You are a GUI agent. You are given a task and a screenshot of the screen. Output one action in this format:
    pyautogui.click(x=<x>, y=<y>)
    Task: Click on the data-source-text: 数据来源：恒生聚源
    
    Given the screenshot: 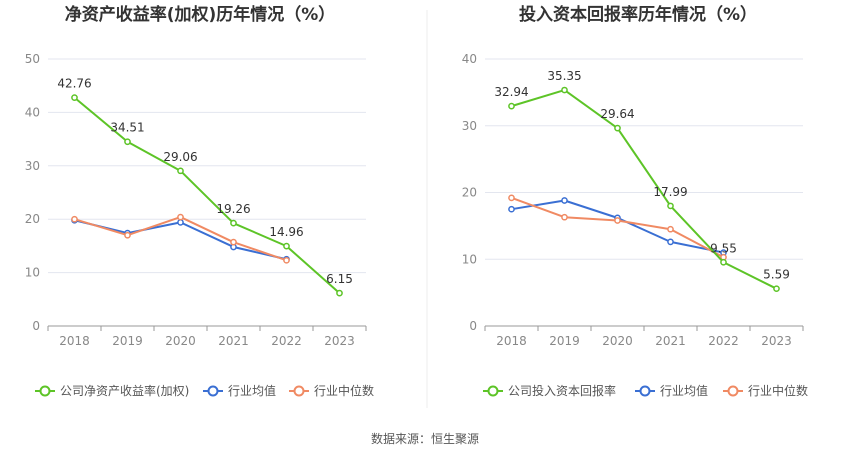 What is the action you would take?
    pyautogui.click(x=425, y=438)
    